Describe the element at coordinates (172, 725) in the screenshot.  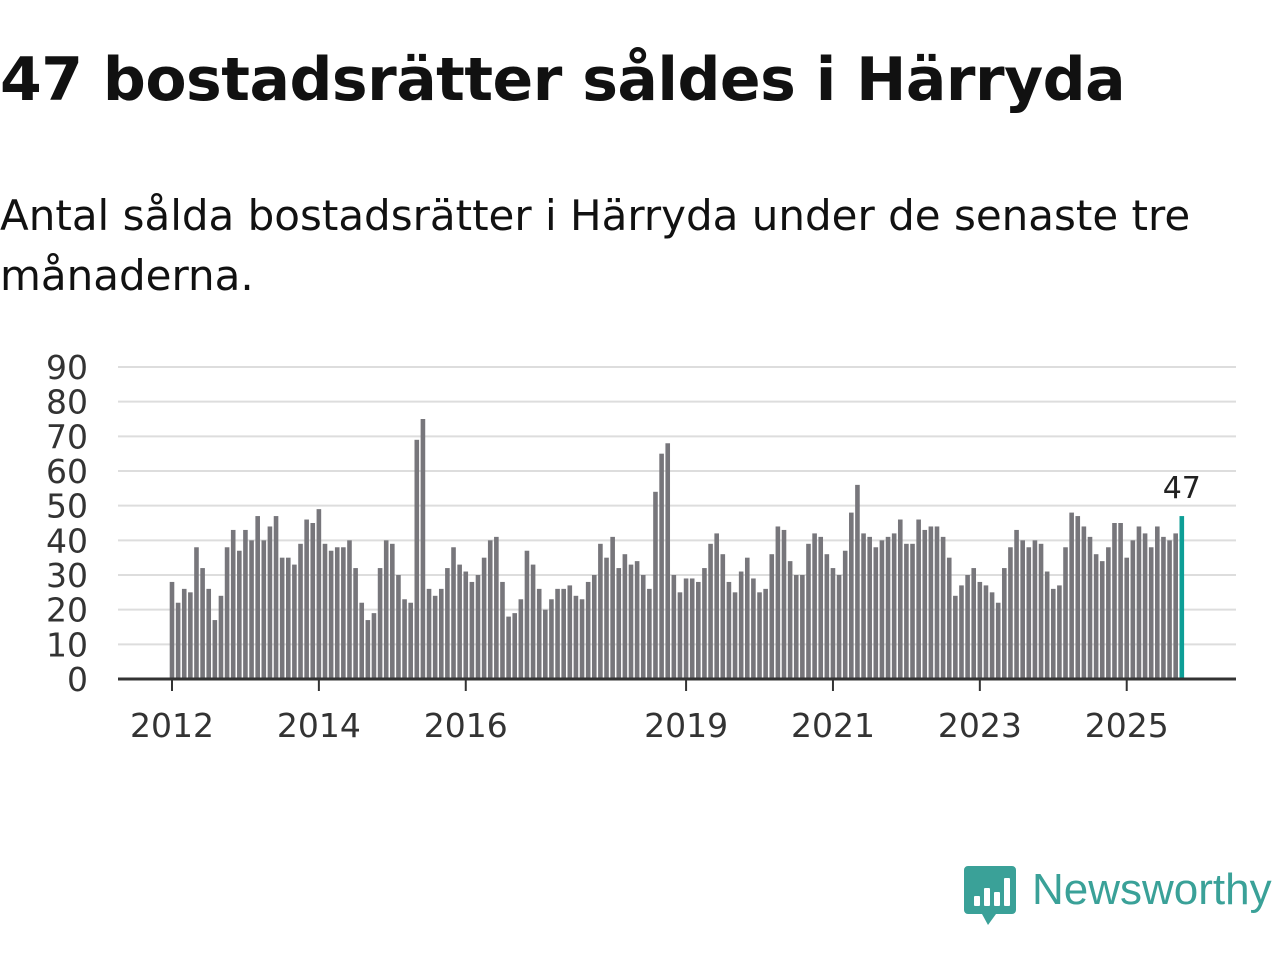
I see `x-tick-label: 2012` at that location.